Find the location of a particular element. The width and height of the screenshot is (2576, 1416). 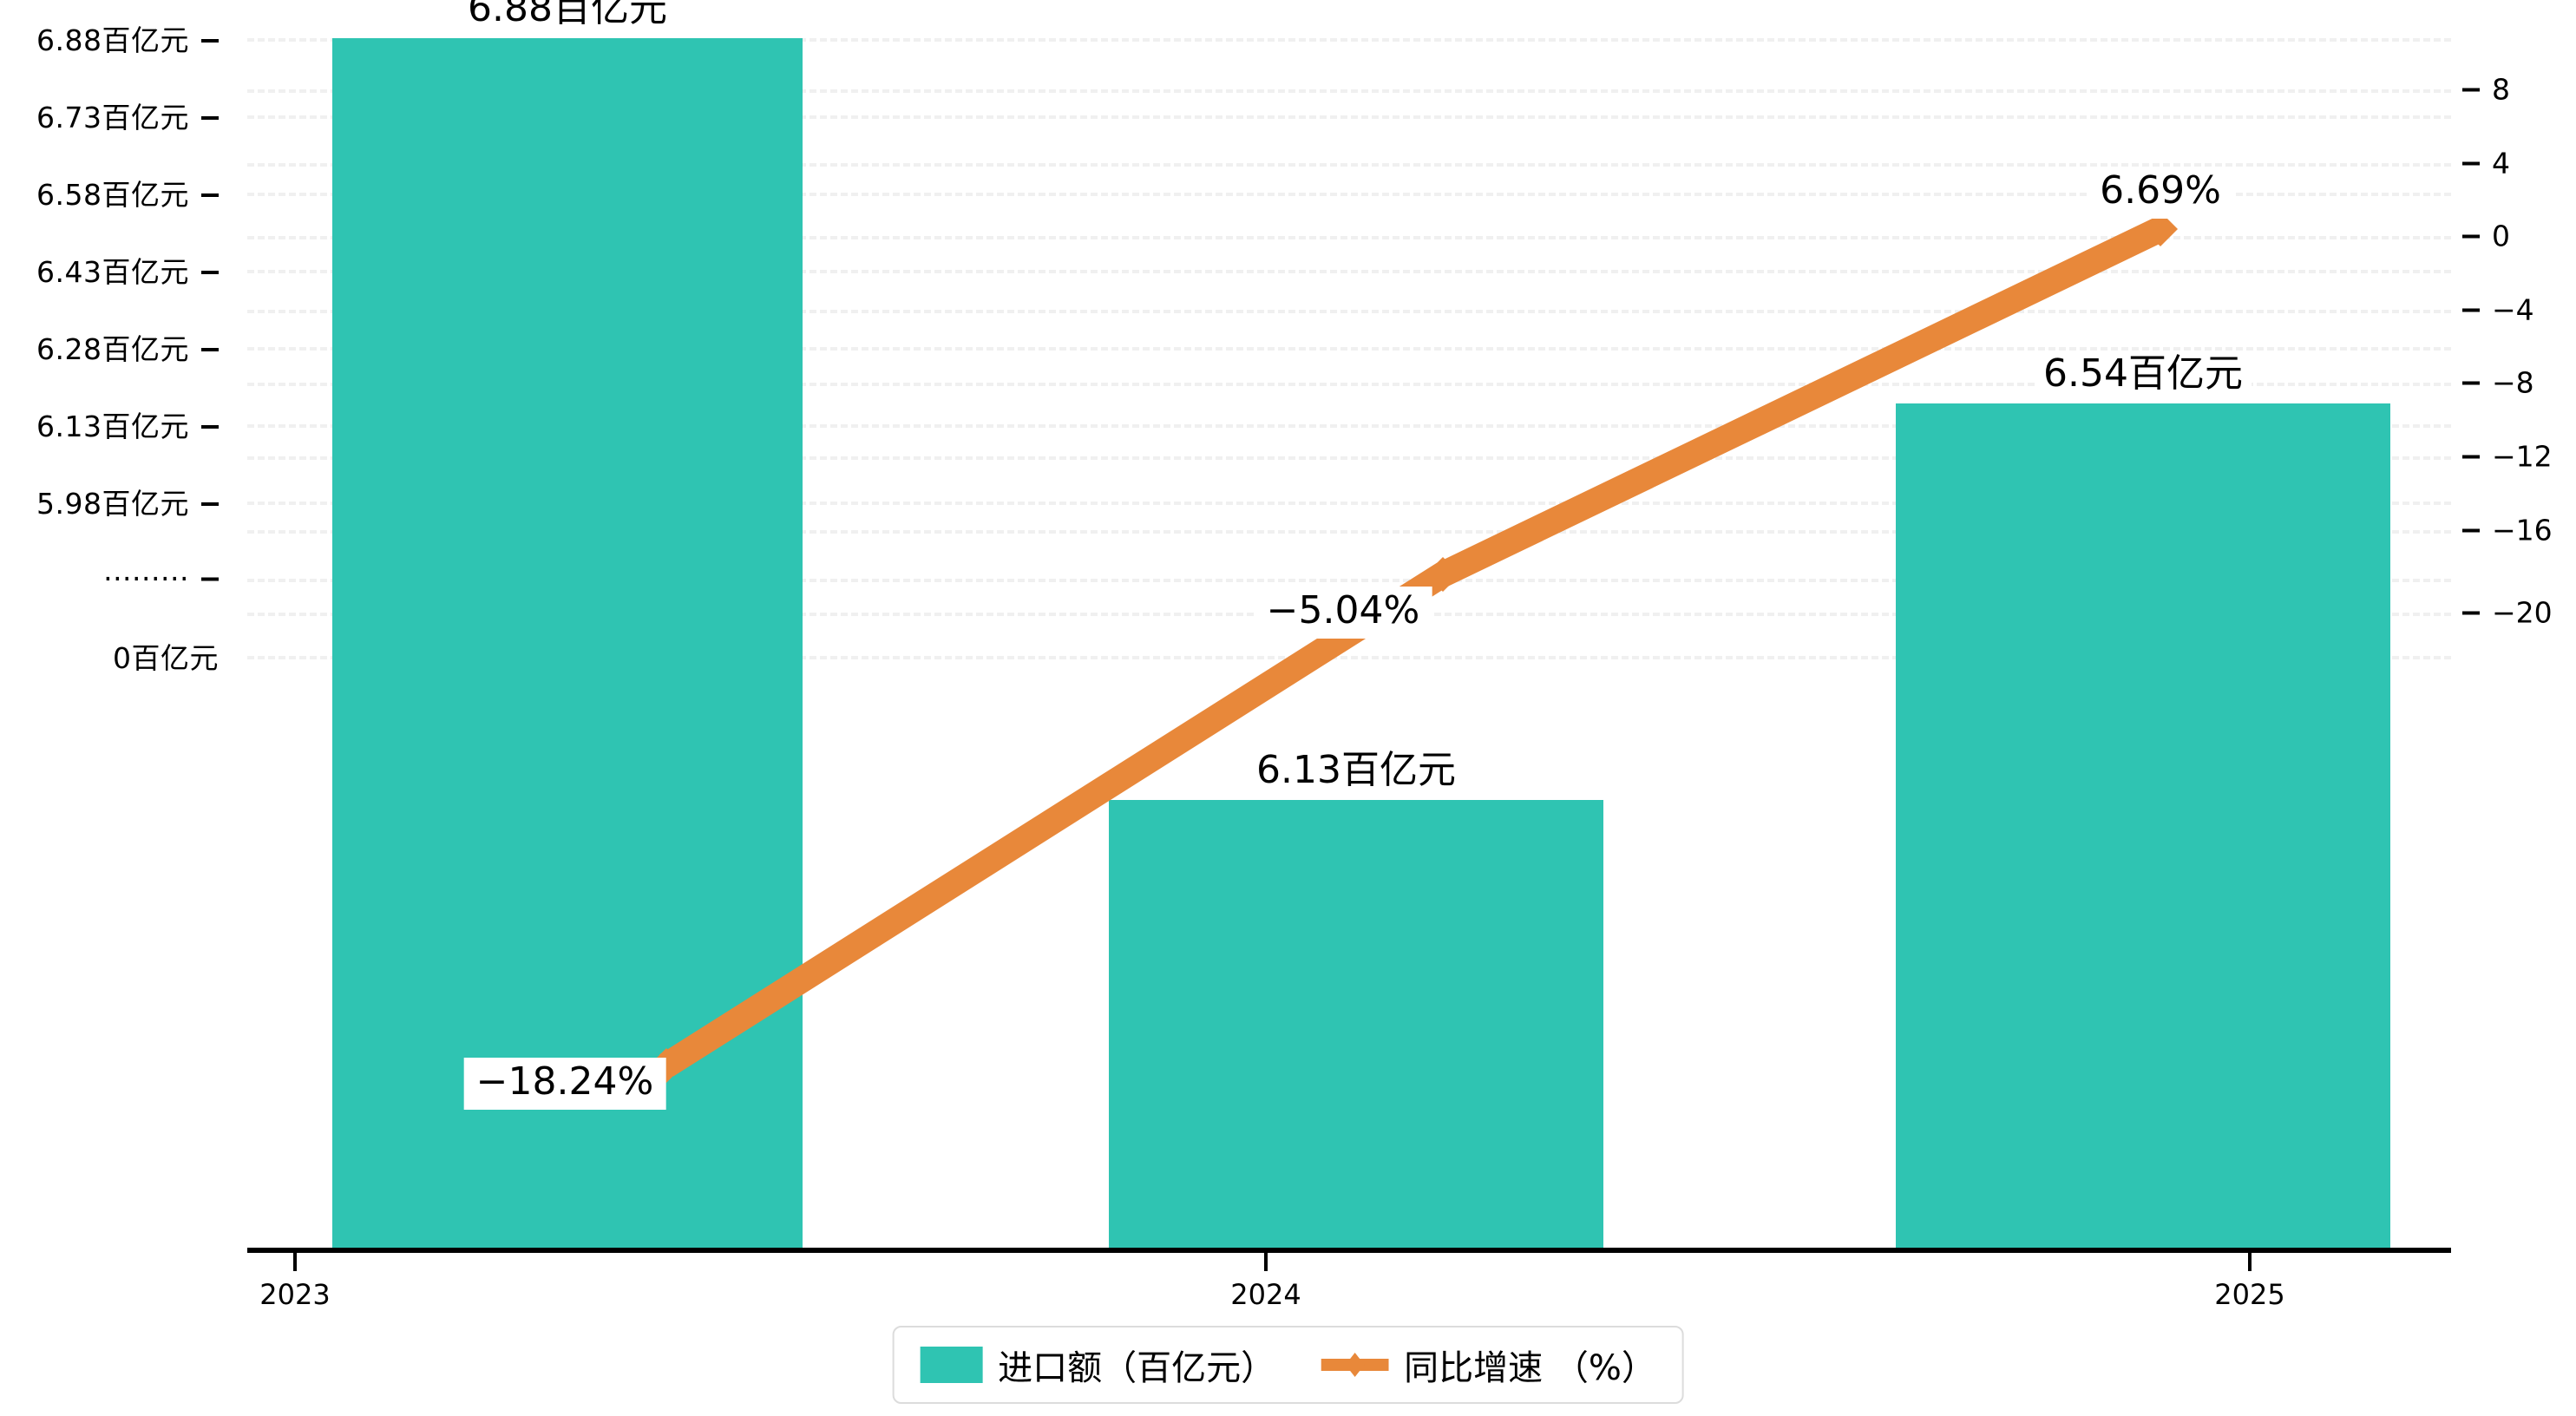

y-axis-left-tick: 0百亿元 is located at coordinates (166, 656).